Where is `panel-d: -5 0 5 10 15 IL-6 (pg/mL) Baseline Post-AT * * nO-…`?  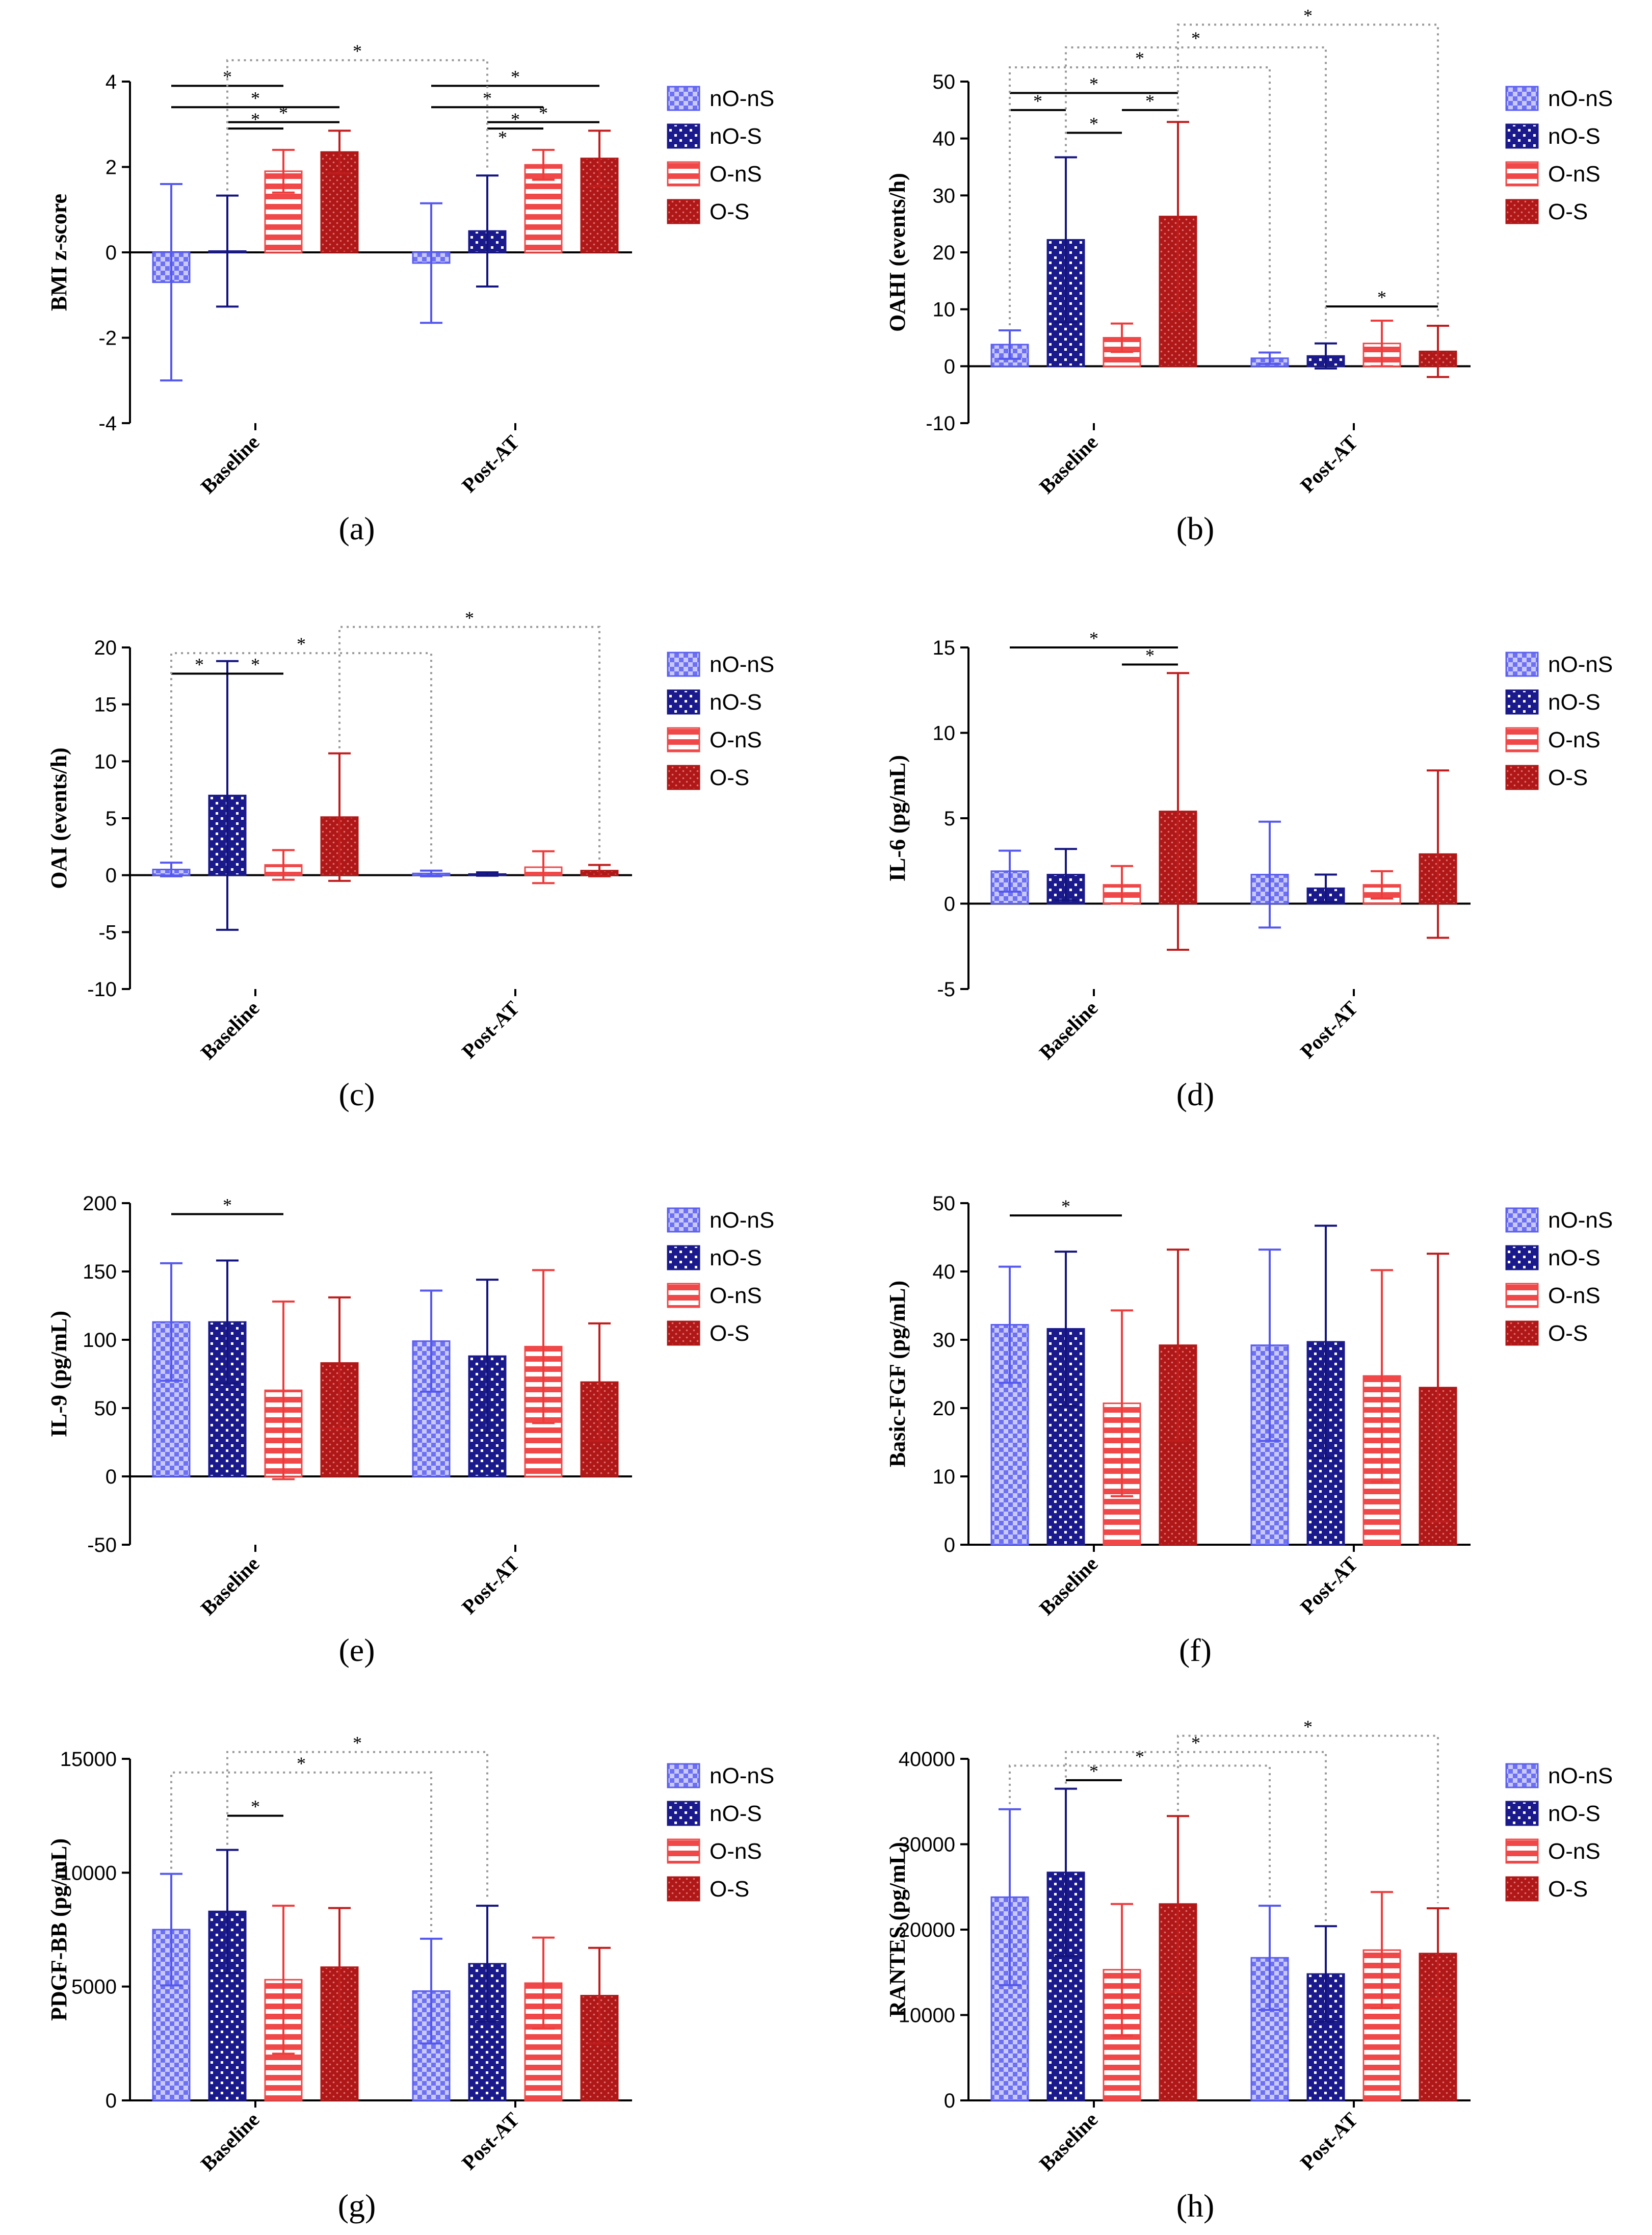 panel-d: -5 0 5 10 15 IL-6 (pg/mL) Baseline Post-AT * * nO-… is located at coordinates (1249, 870).